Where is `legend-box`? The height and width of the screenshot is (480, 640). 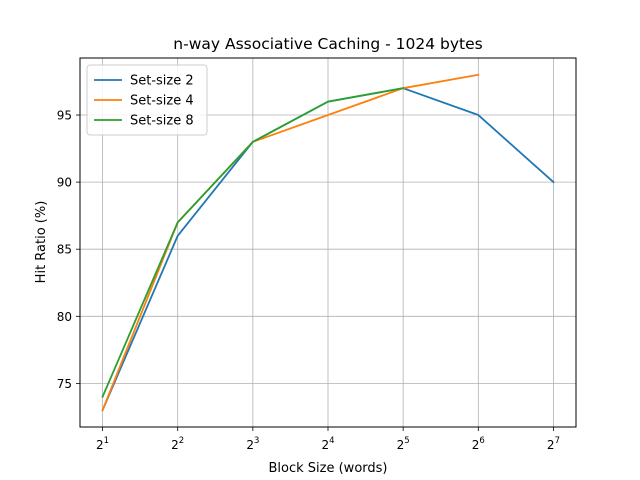 legend-box is located at coordinates (147, 100).